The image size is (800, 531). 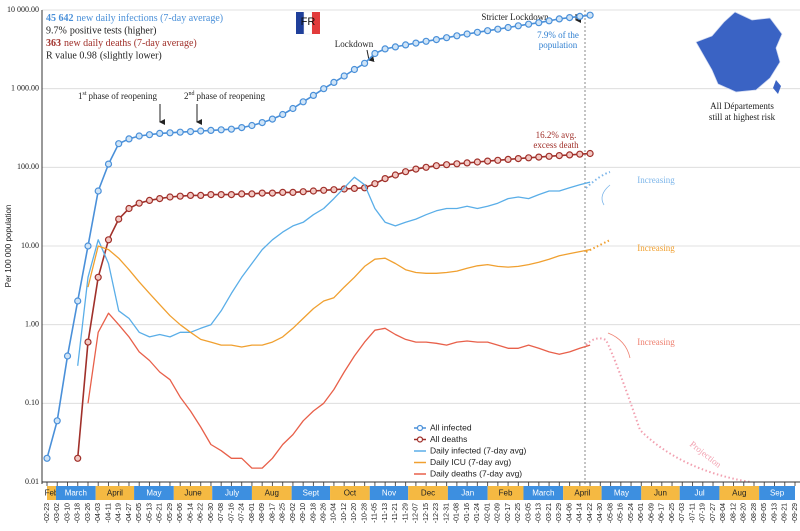 I want to click on x-tick-label: -02-09, so click(x=498, y=513).